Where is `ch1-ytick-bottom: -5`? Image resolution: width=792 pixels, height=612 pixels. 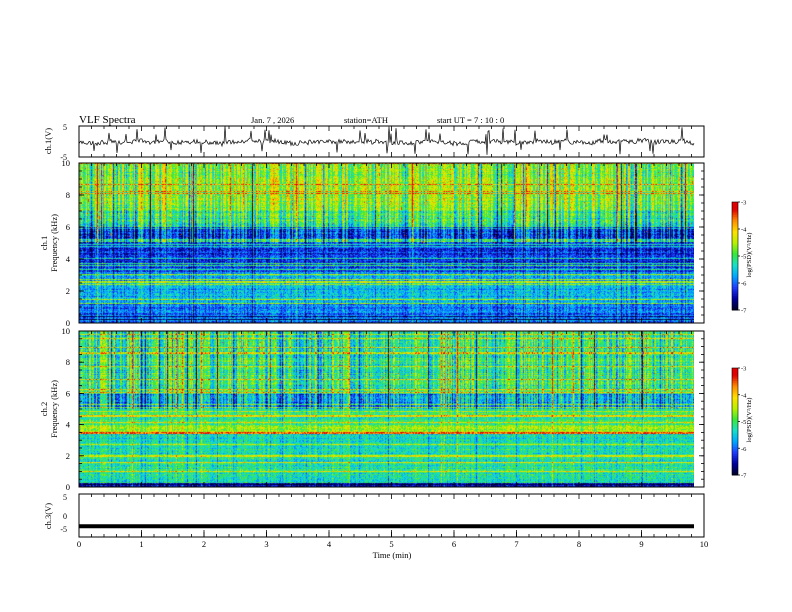
ch1-ytick-bottom: -5 is located at coordinates (63, 157).